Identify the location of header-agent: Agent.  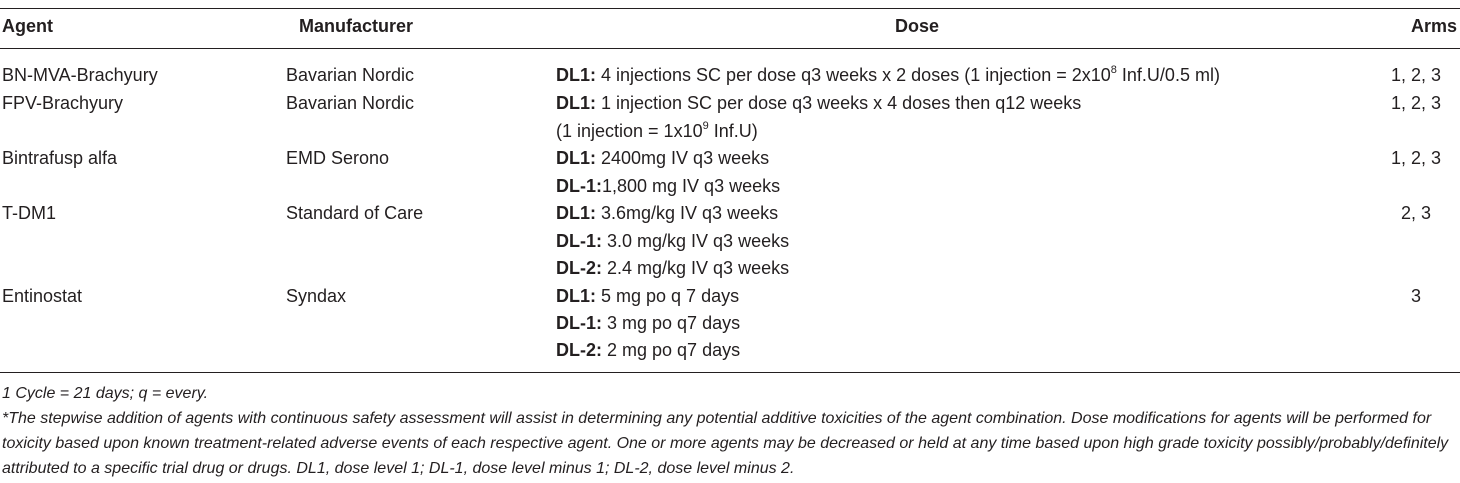
(27, 26).